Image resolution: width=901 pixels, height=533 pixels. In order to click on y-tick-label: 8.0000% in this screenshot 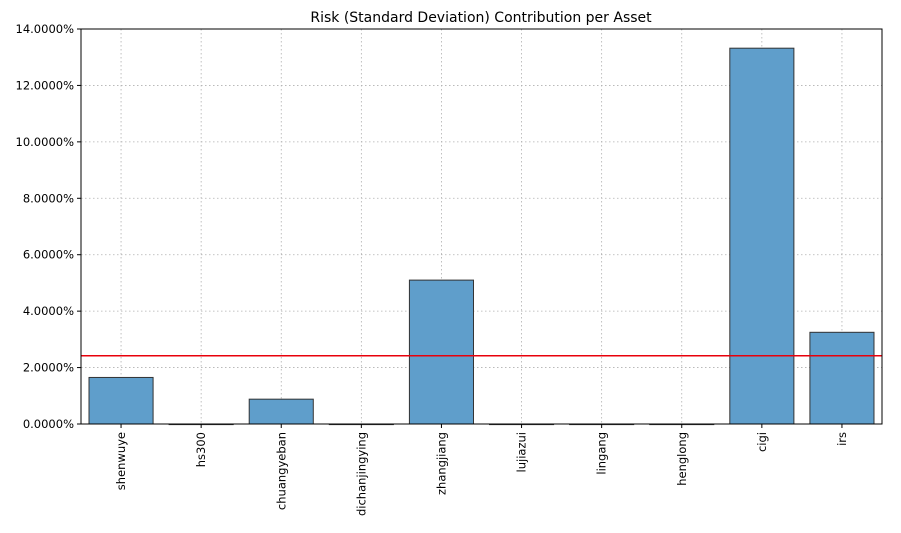, I will do `click(48, 198)`.